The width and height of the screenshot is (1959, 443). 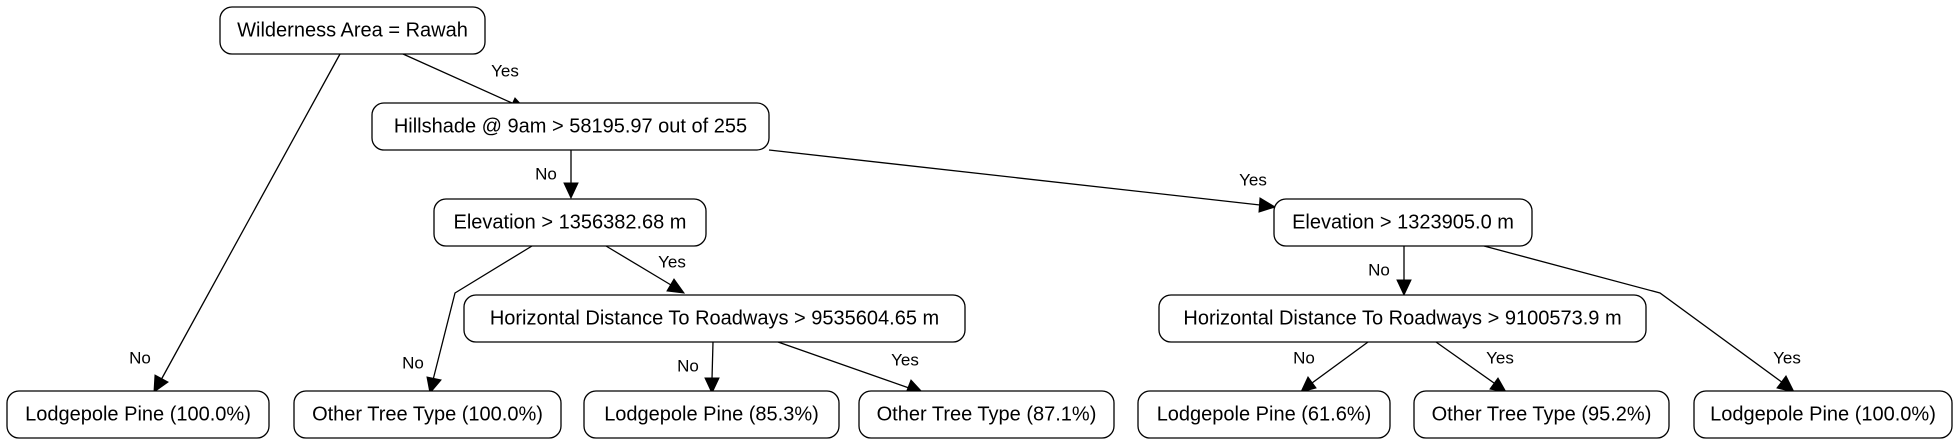 I want to click on node-label: Other Tree Type (87.1%), so click(x=987, y=415).